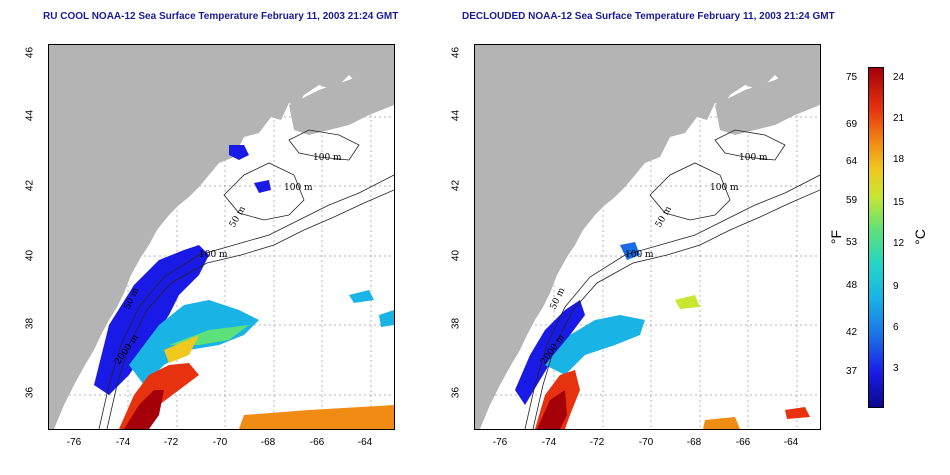 The image size is (950, 475). I want to click on colorbar-f-label: 59, so click(852, 200).